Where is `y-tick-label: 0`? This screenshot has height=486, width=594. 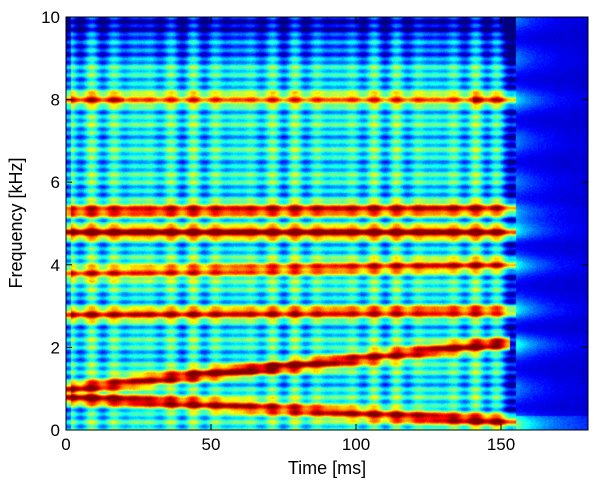 y-tick-label: 0 is located at coordinates (55, 430).